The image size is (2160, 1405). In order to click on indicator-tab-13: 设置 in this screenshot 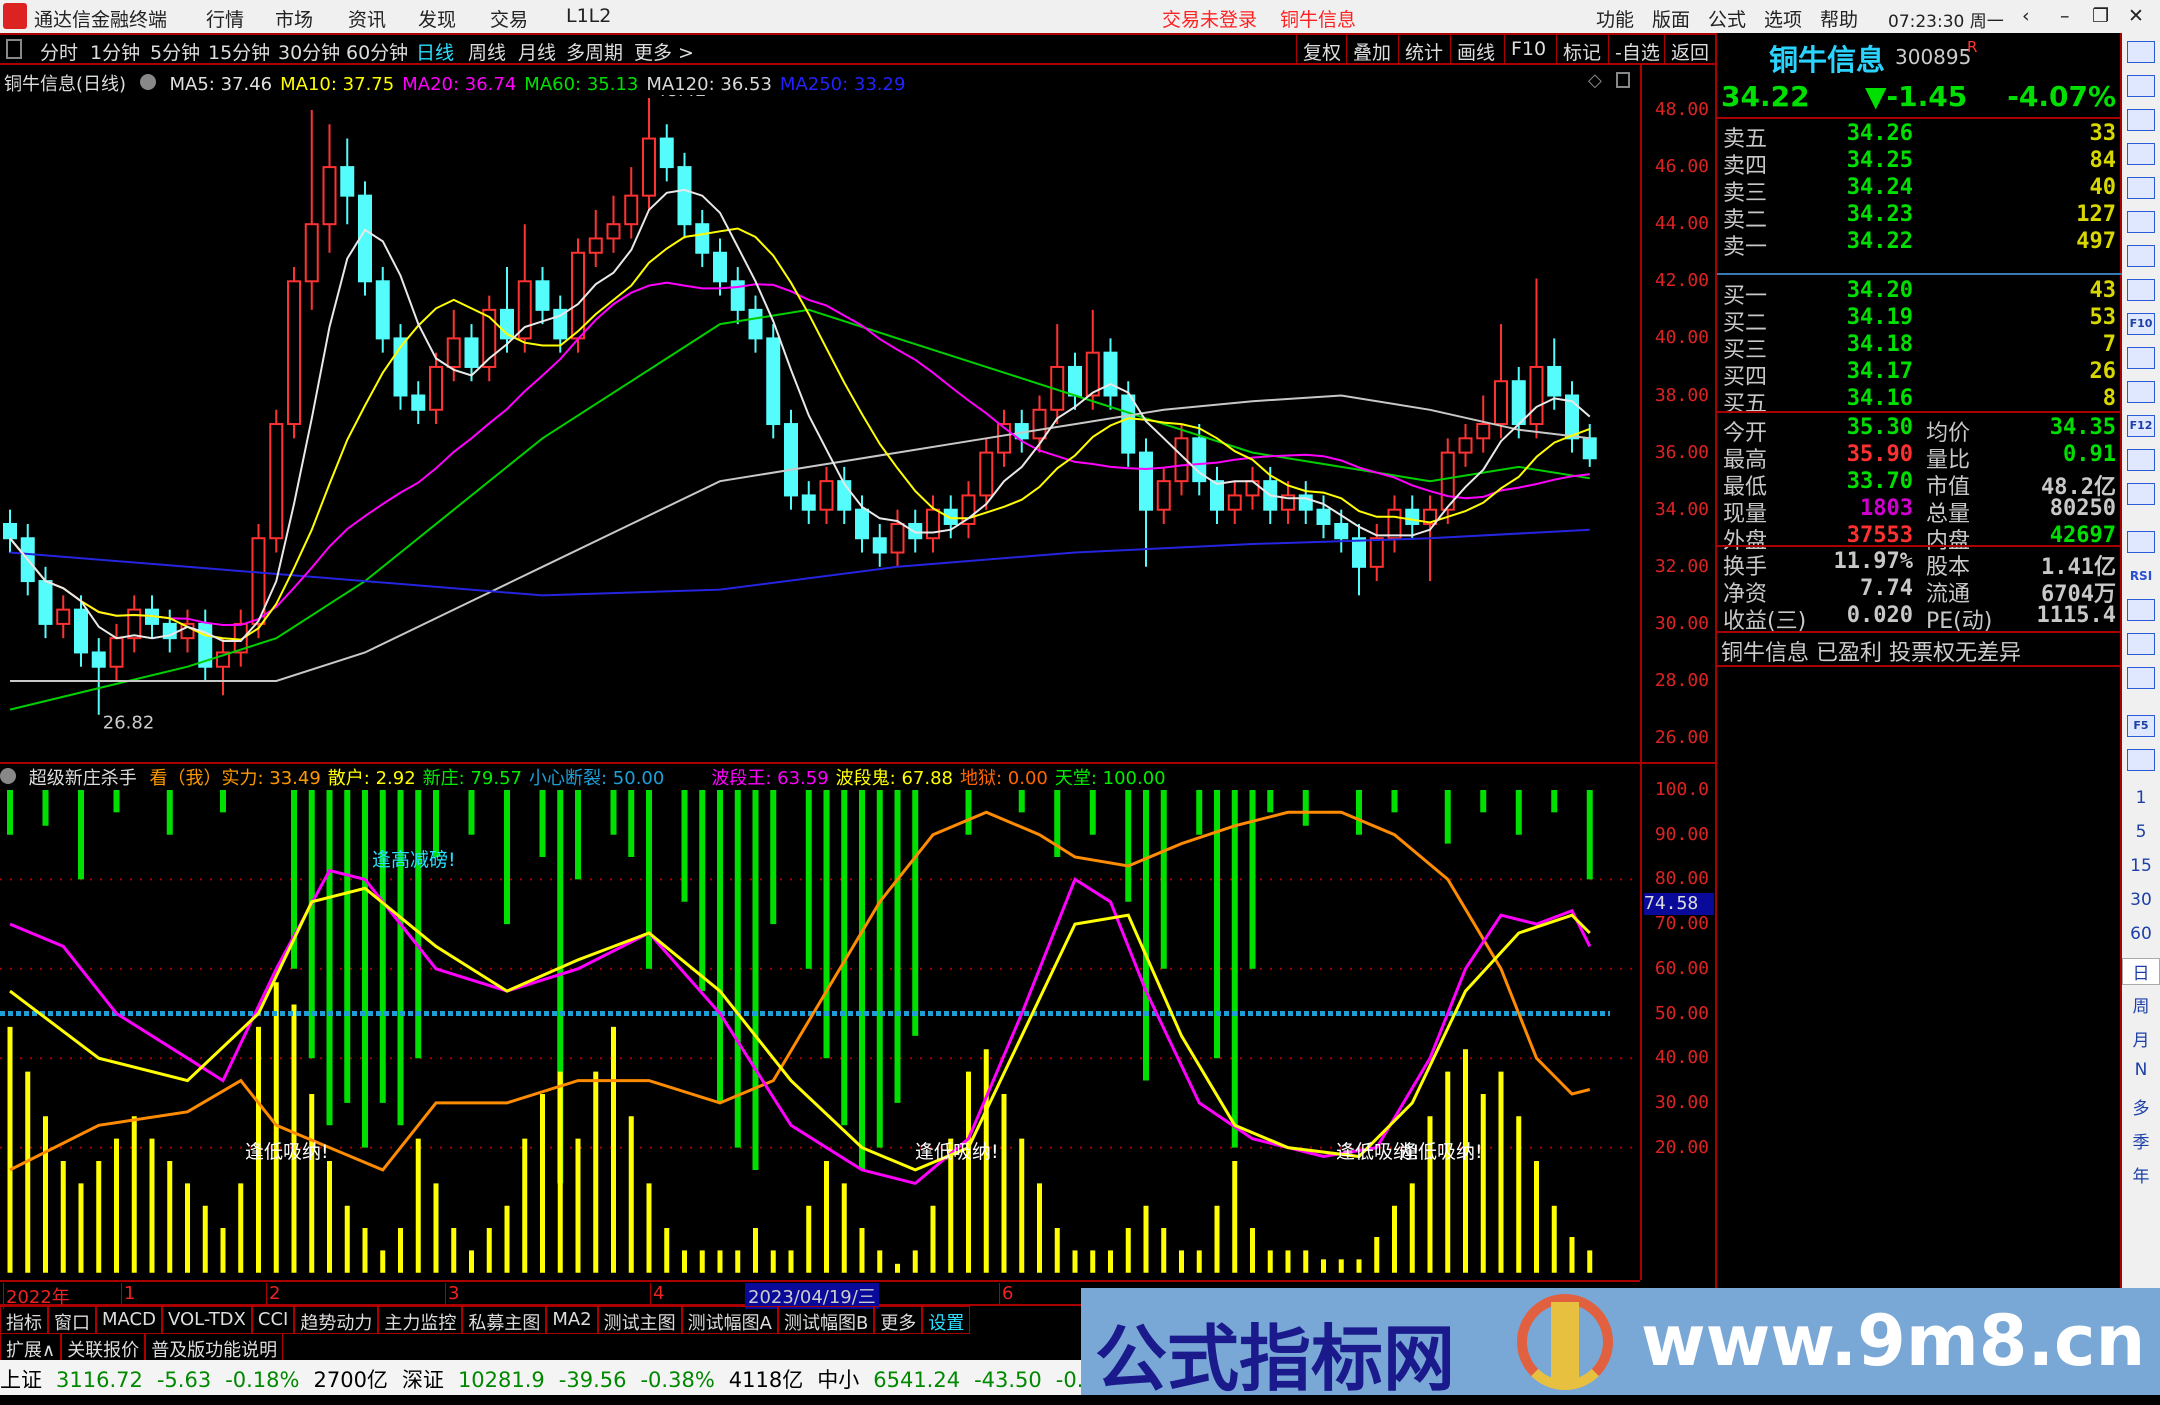, I will do `click(946, 1320)`.